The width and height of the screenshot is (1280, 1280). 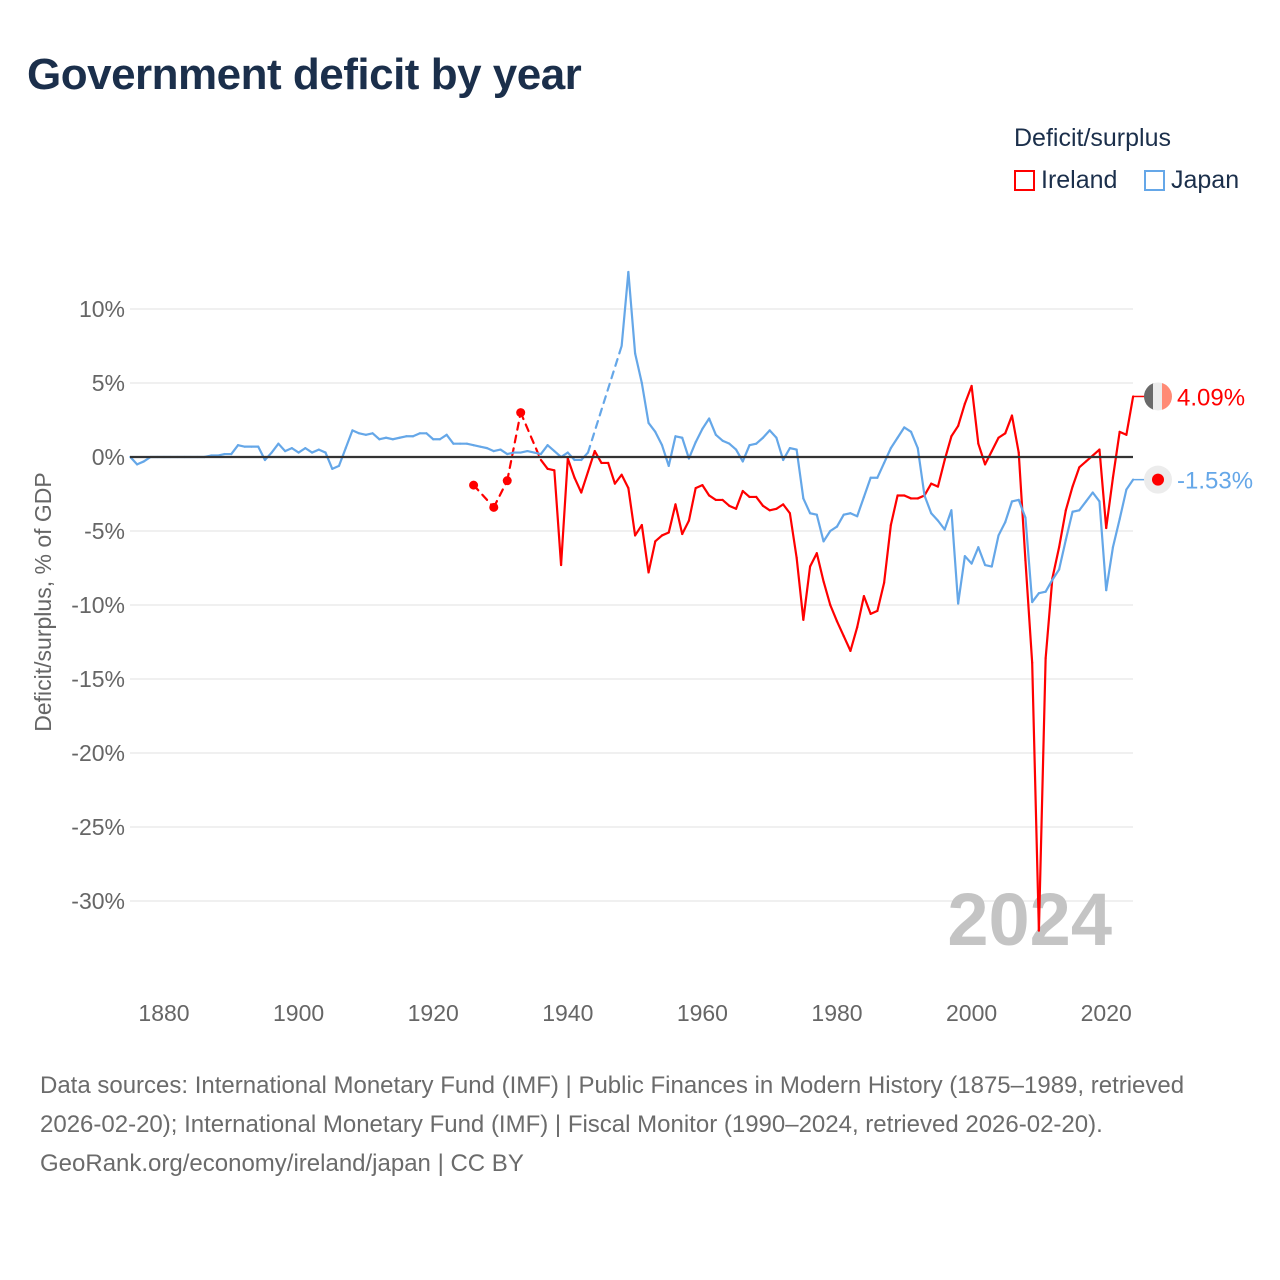 I want to click on legend-swatch-japan, so click(x=1154, y=180).